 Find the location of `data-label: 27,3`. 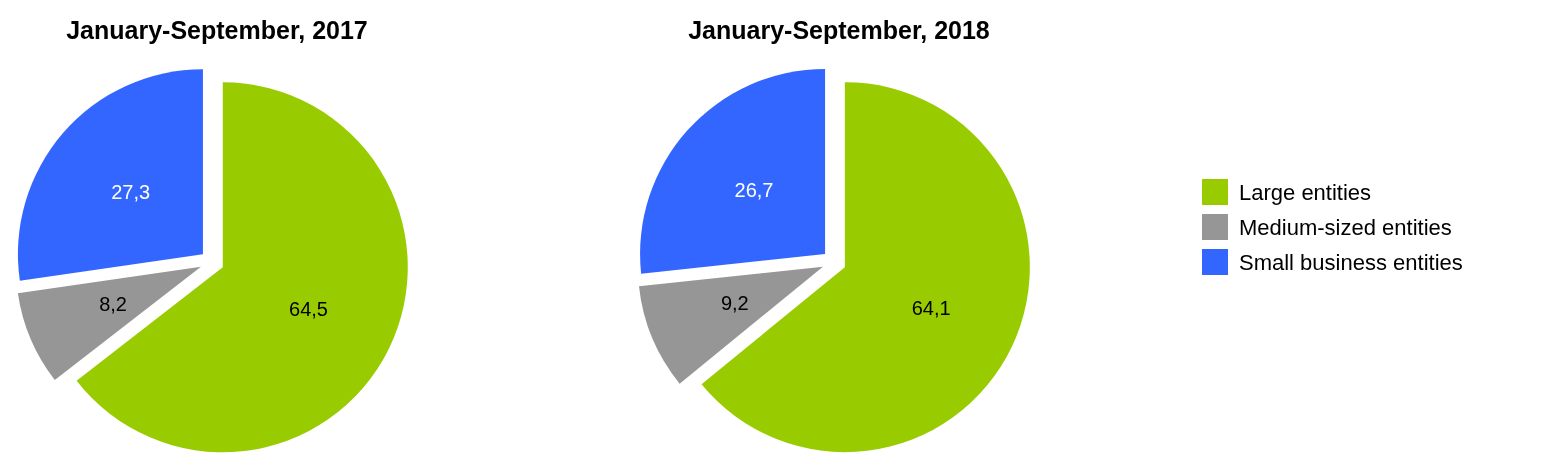

data-label: 27,3 is located at coordinates (131, 191).